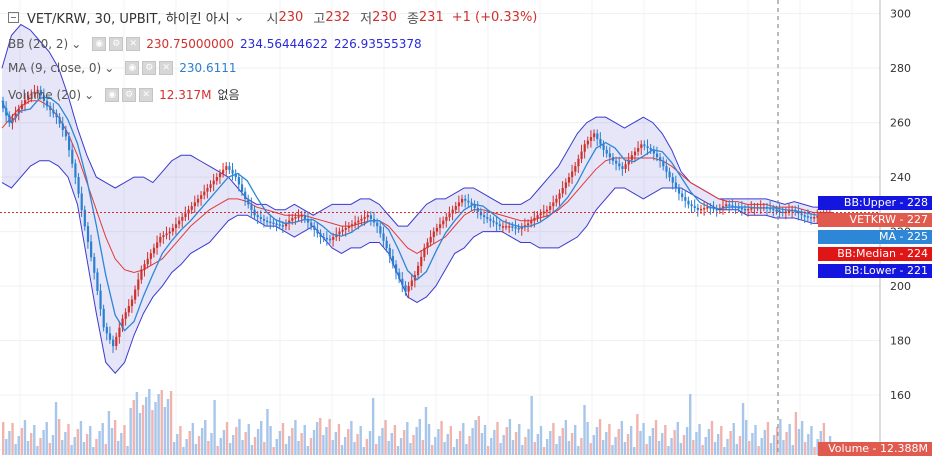 This screenshot has height=456, width=938. What do you see at coordinates (13, 17) in the screenshot?
I see `collapse-icon` at bounding box center [13, 17].